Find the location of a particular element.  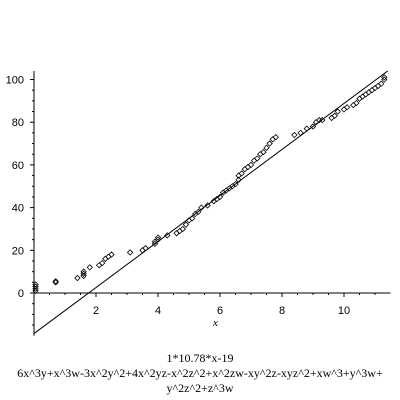

y-tick-label: 80 is located at coordinates (18, 123).